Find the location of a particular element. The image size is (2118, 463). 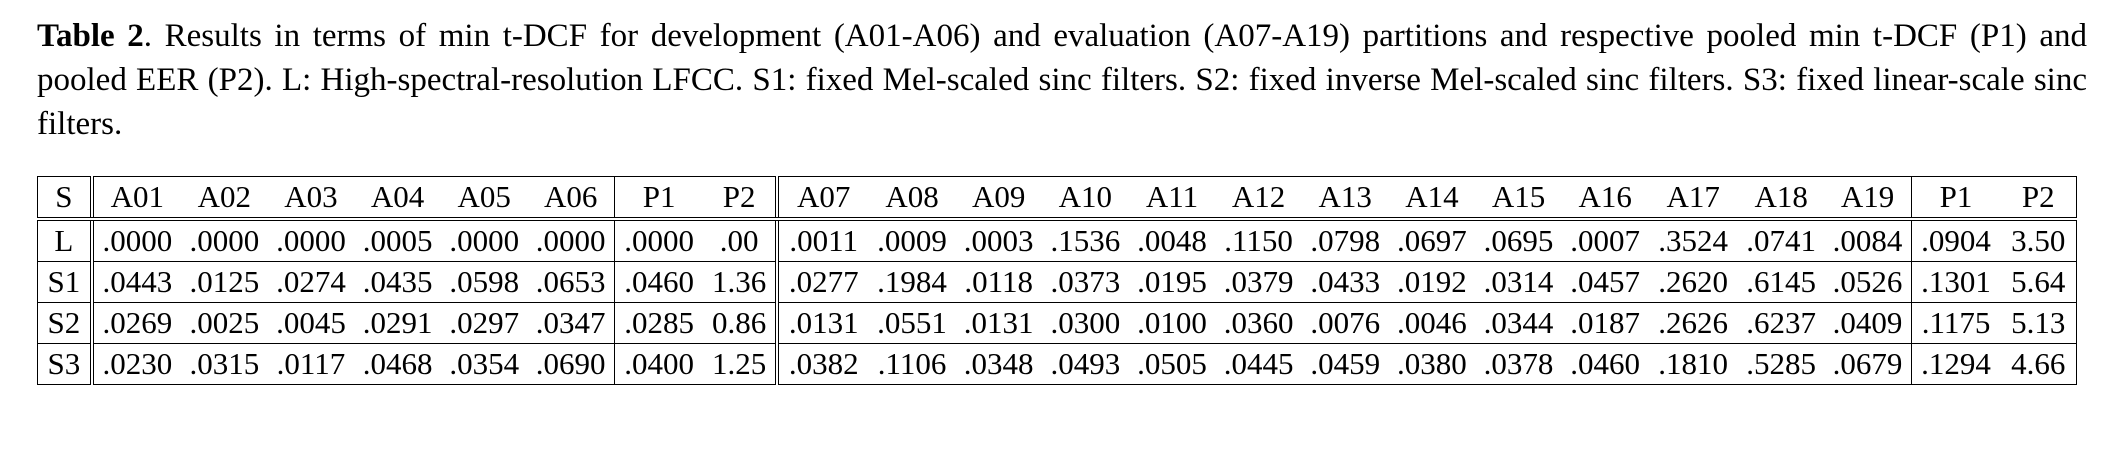

header-cell: A18 is located at coordinates (1781, 198).